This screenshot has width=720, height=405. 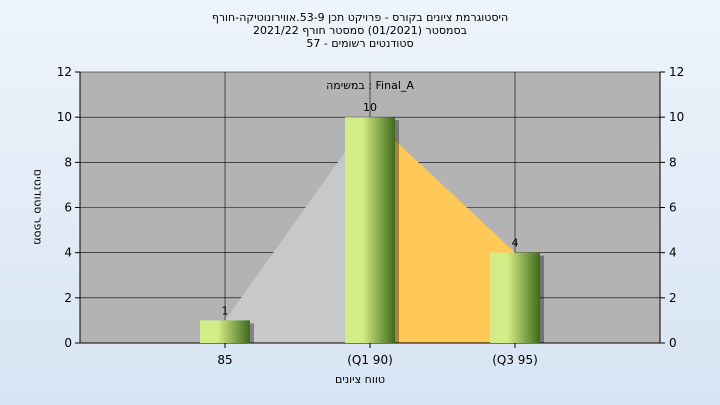 What do you see at coordinates (360, 30) in the screenshot?
I see `chart-title-line-2: בסמסטר (01/2021) סמסטר חורף 2021/22` at bounding box center [360, 30].